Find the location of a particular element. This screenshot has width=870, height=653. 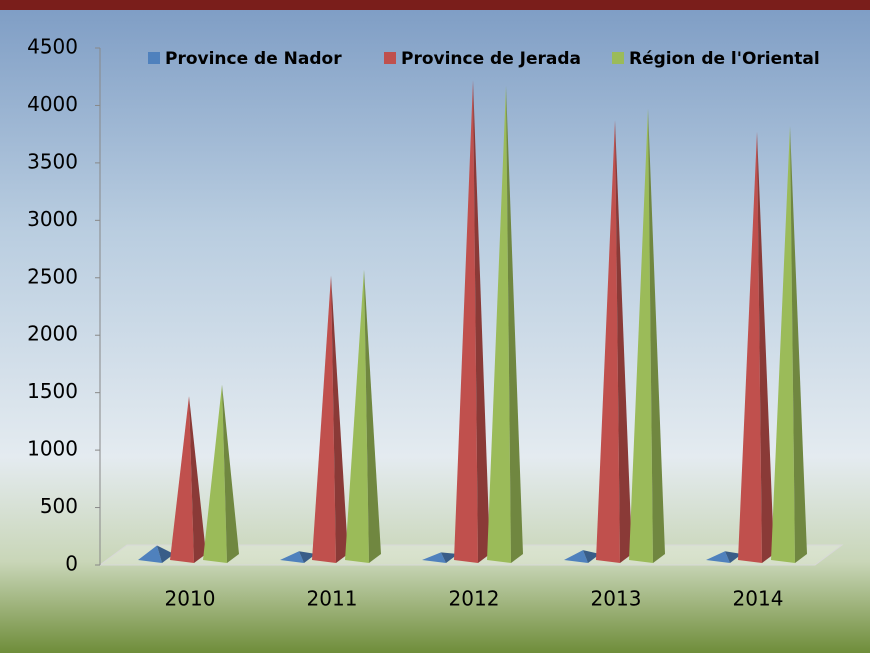

x-tick-label: 2013 is located at coordinates (616, 599).